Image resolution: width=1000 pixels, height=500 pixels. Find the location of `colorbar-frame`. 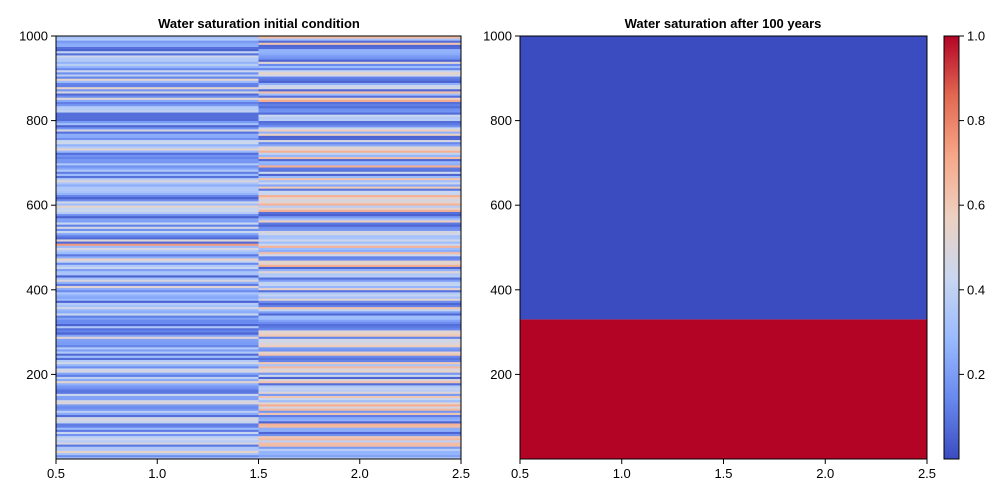

colorbar-frame is located at coordinates (951, 247).